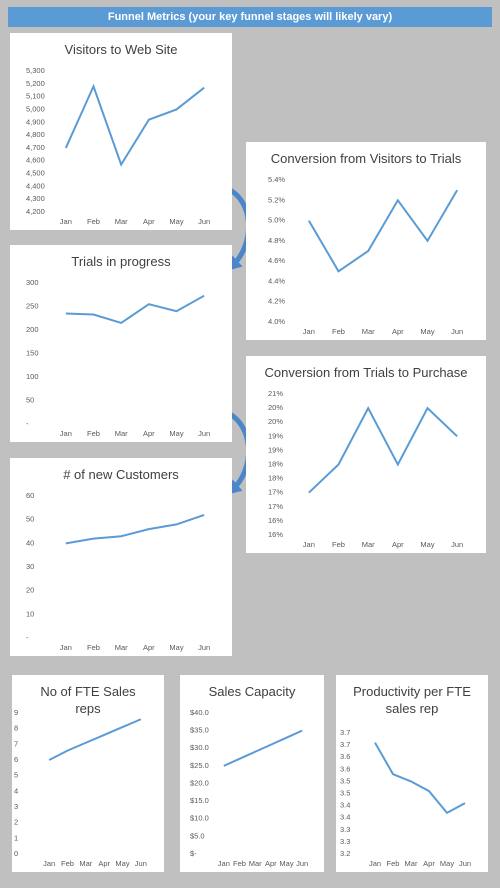 The width and height of the screenshot is (500, 888). I want to click on chart: 0 1 2 3 4 5 6 7 8 9 Jan Feb Mar Apr May Jun, so click(80, 788).